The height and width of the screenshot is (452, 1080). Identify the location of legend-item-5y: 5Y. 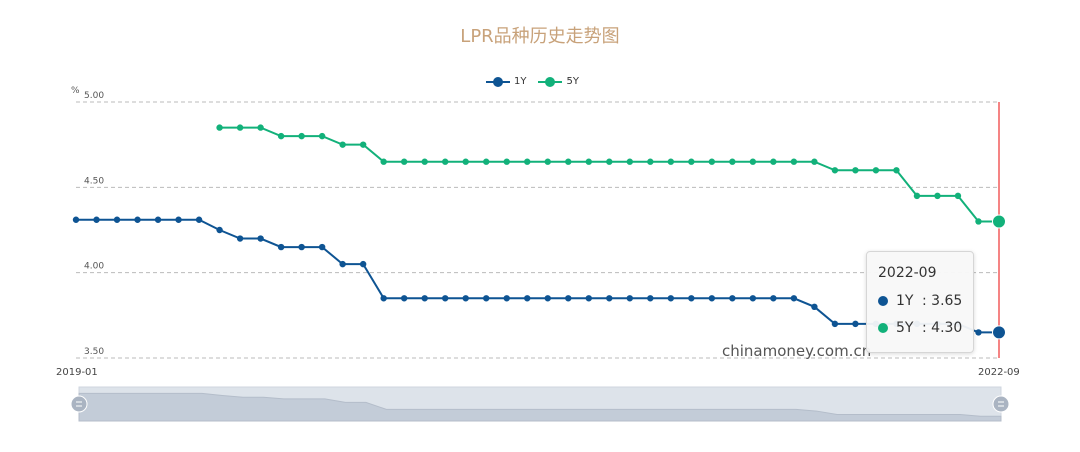
(558, 81).